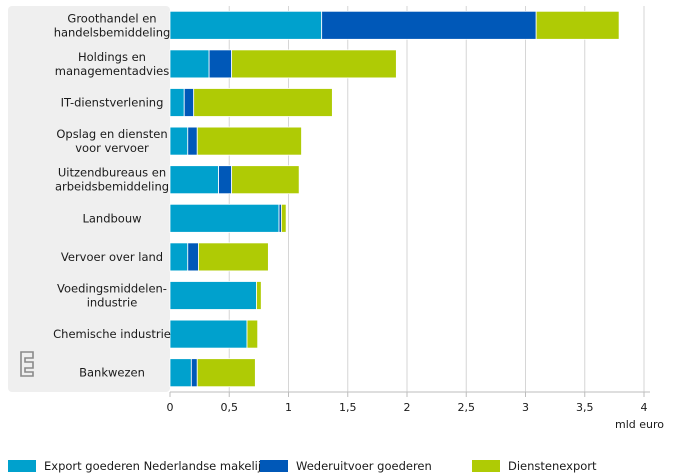 The image size is (688, 475). I want to click on x-tick-label: 1,5, so click(348, 407).